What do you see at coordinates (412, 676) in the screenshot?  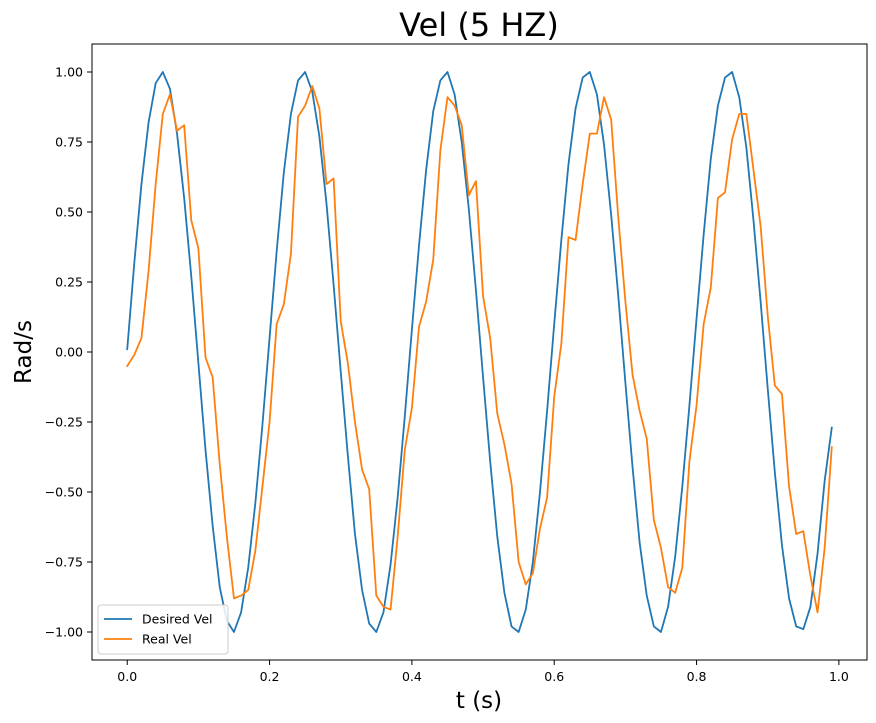 I see `x-tick-label: 0.4` at bounding box center [412, 676].